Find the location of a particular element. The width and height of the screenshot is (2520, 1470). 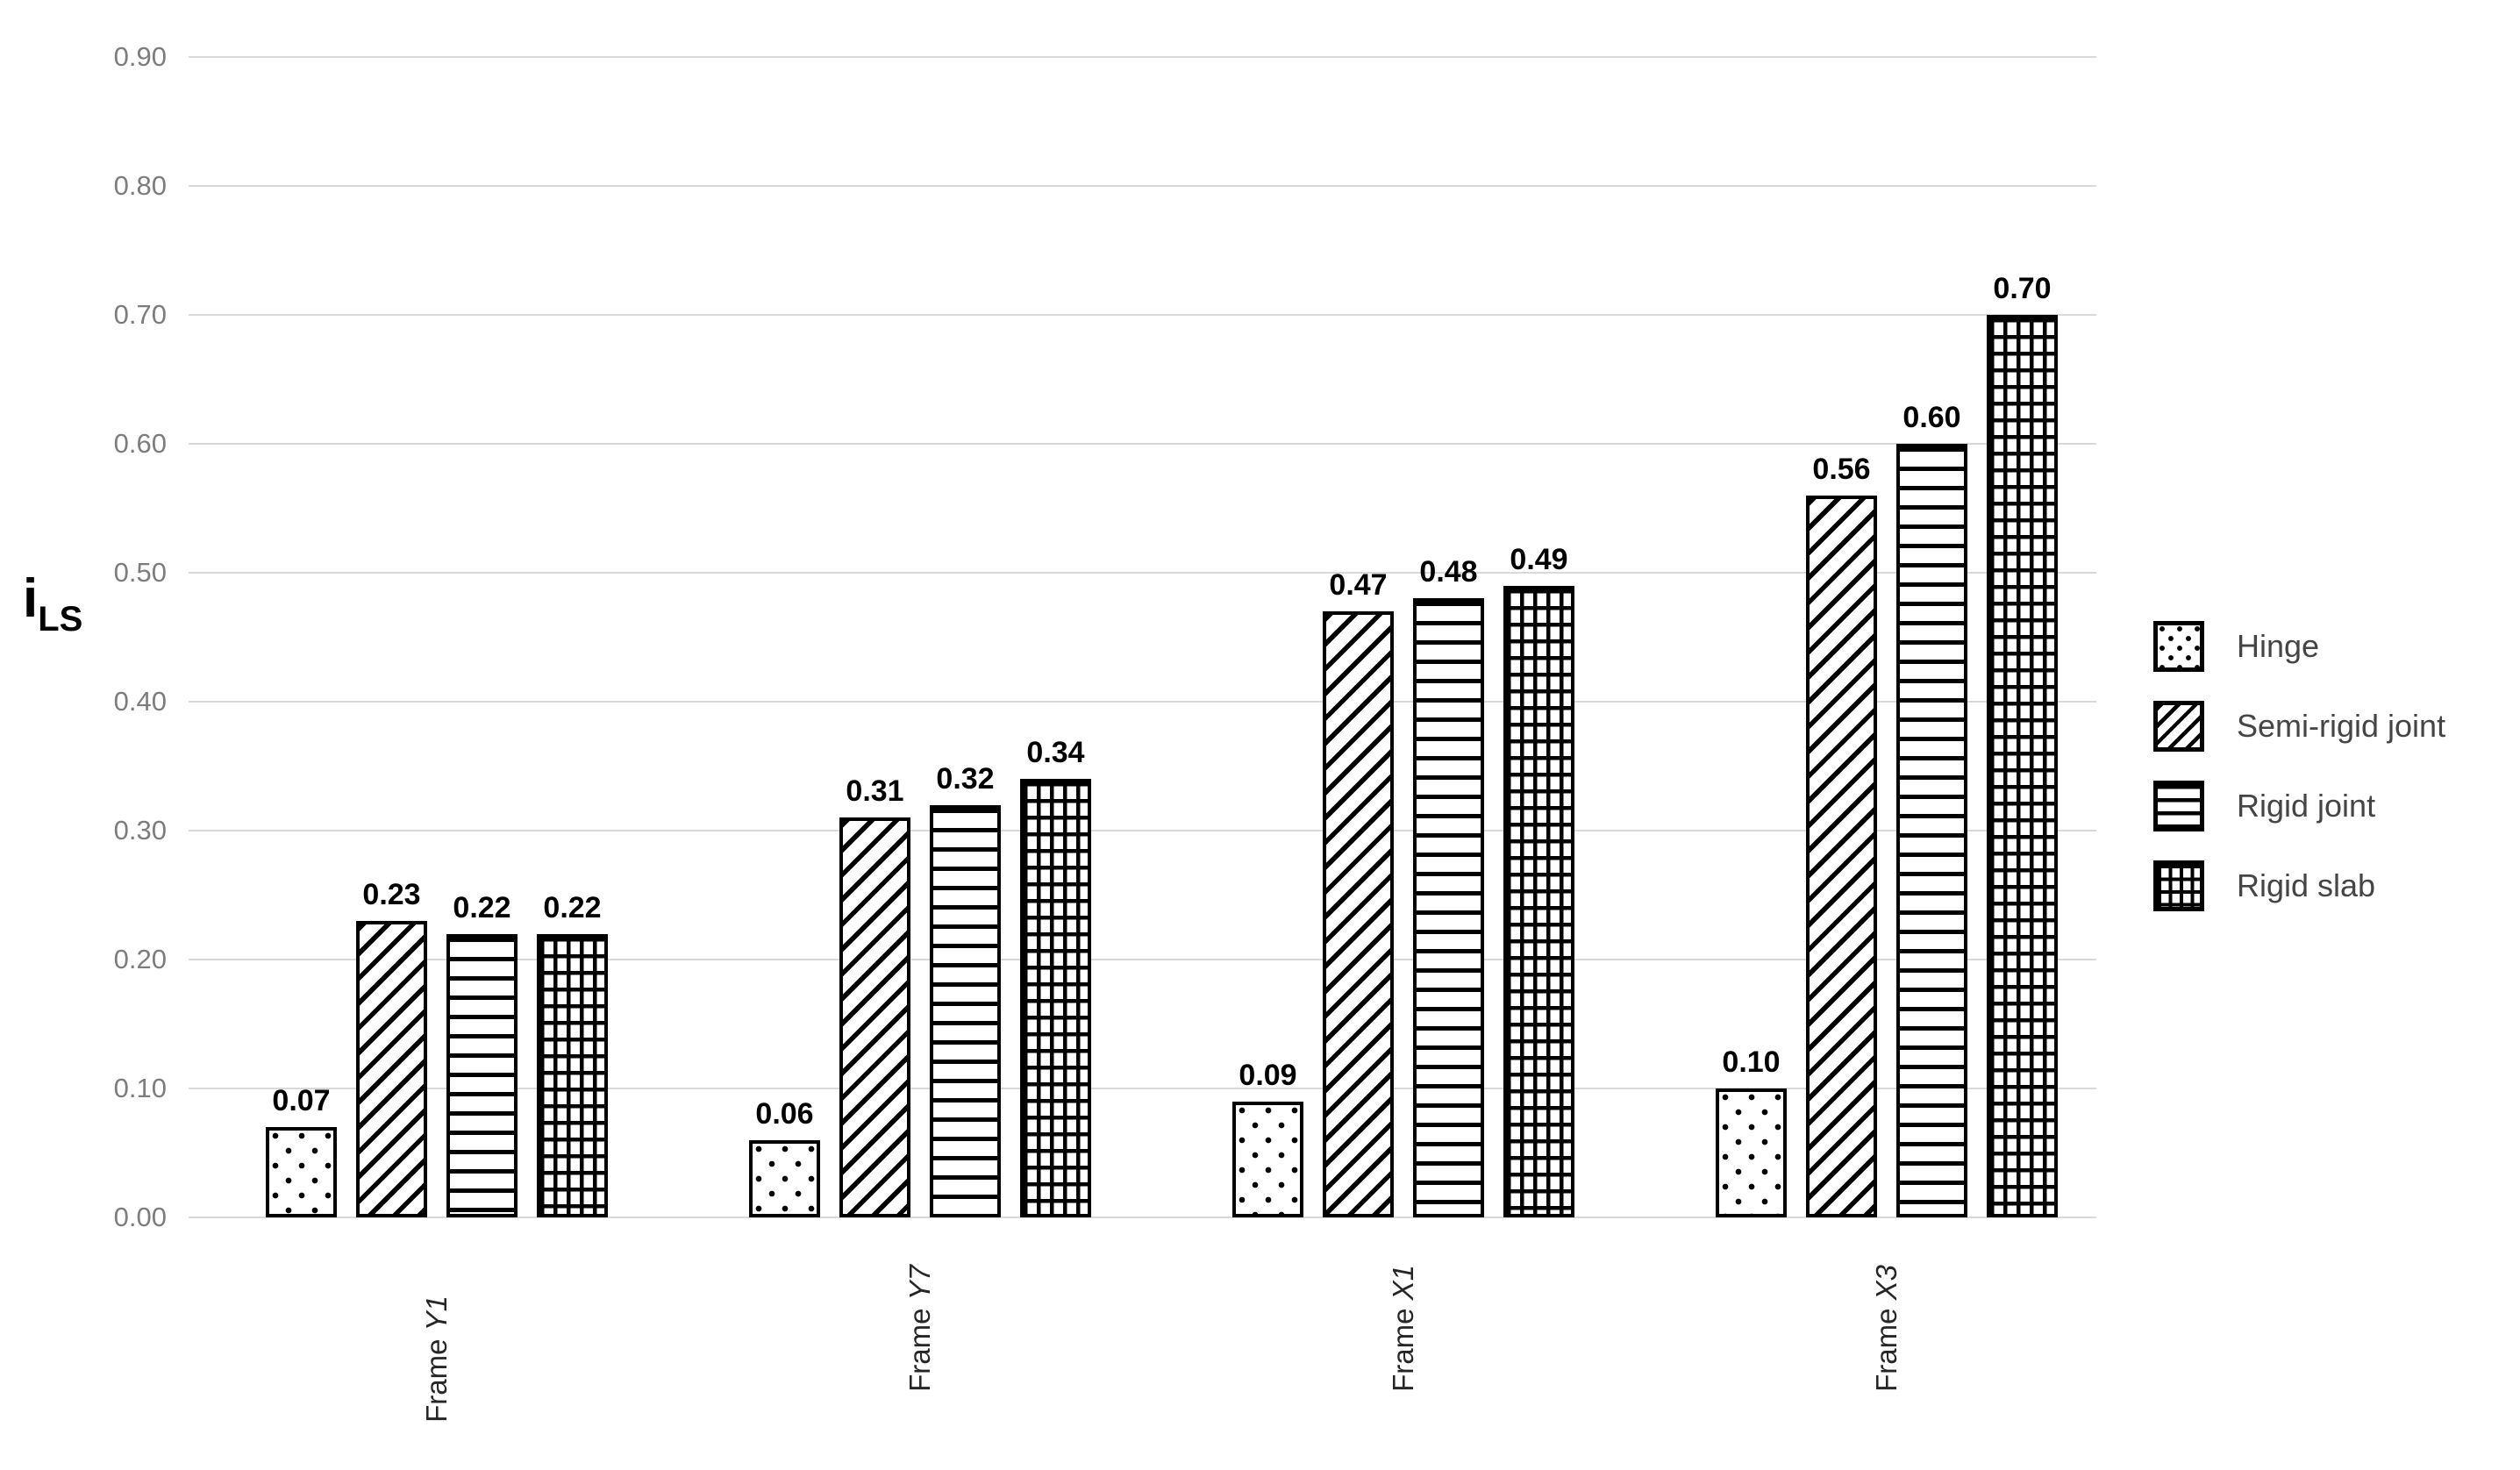

bar-hlines-Y7 is located at coordinates (965, 1010).